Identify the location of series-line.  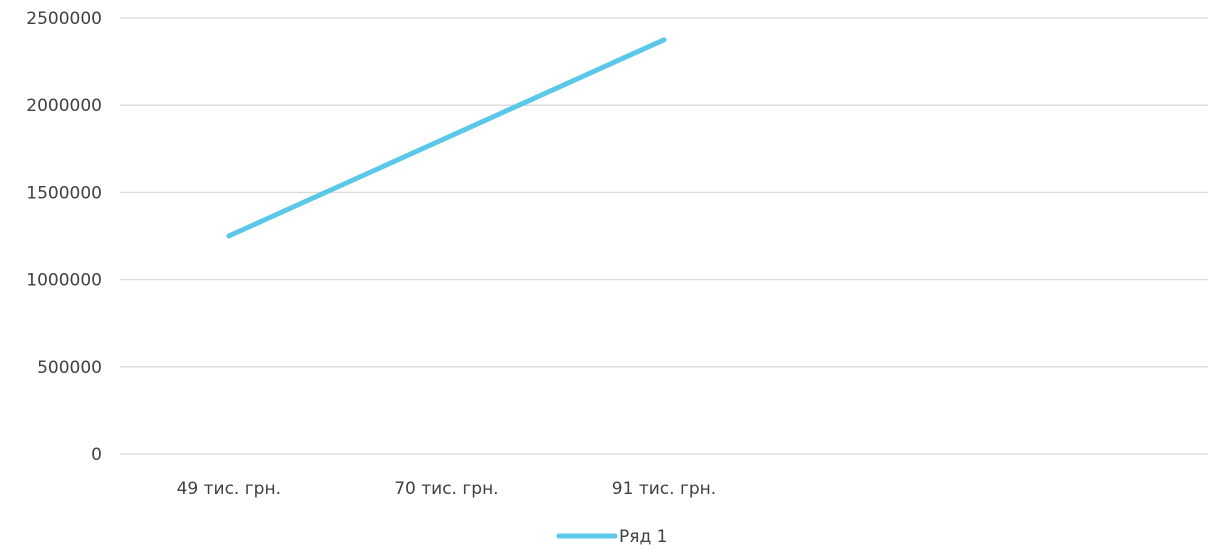
(446, 138).